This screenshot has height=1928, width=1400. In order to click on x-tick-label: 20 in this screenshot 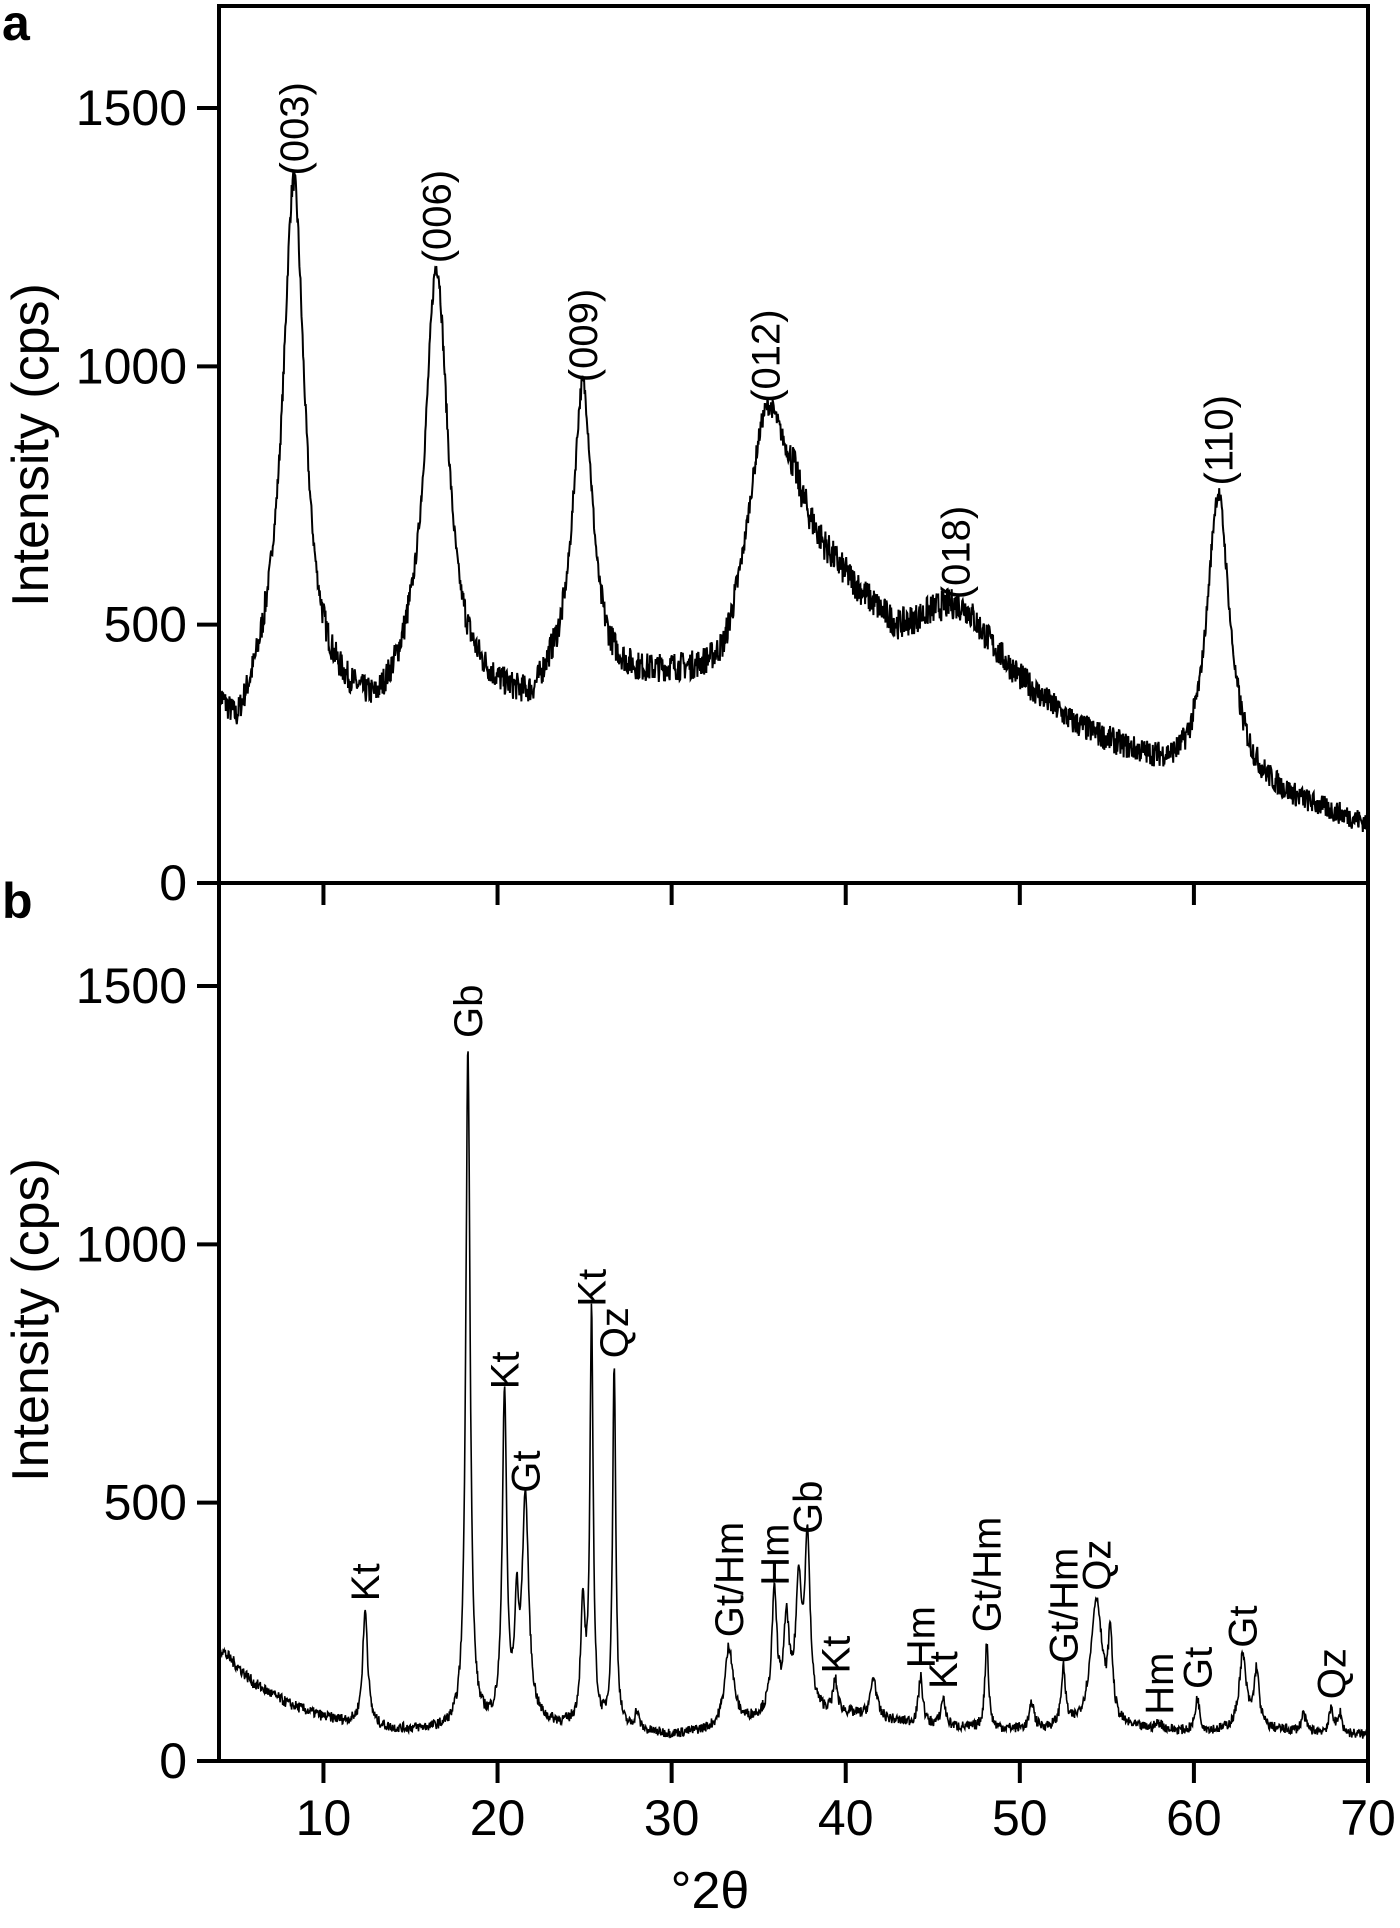, I will do `click(498, 1818)`.